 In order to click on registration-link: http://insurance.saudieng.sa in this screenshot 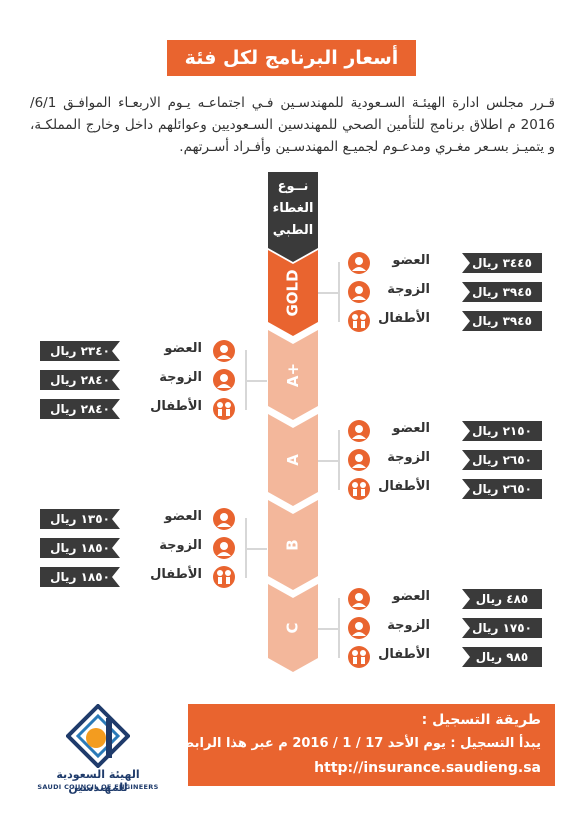, I will do `click(427, 768)`.